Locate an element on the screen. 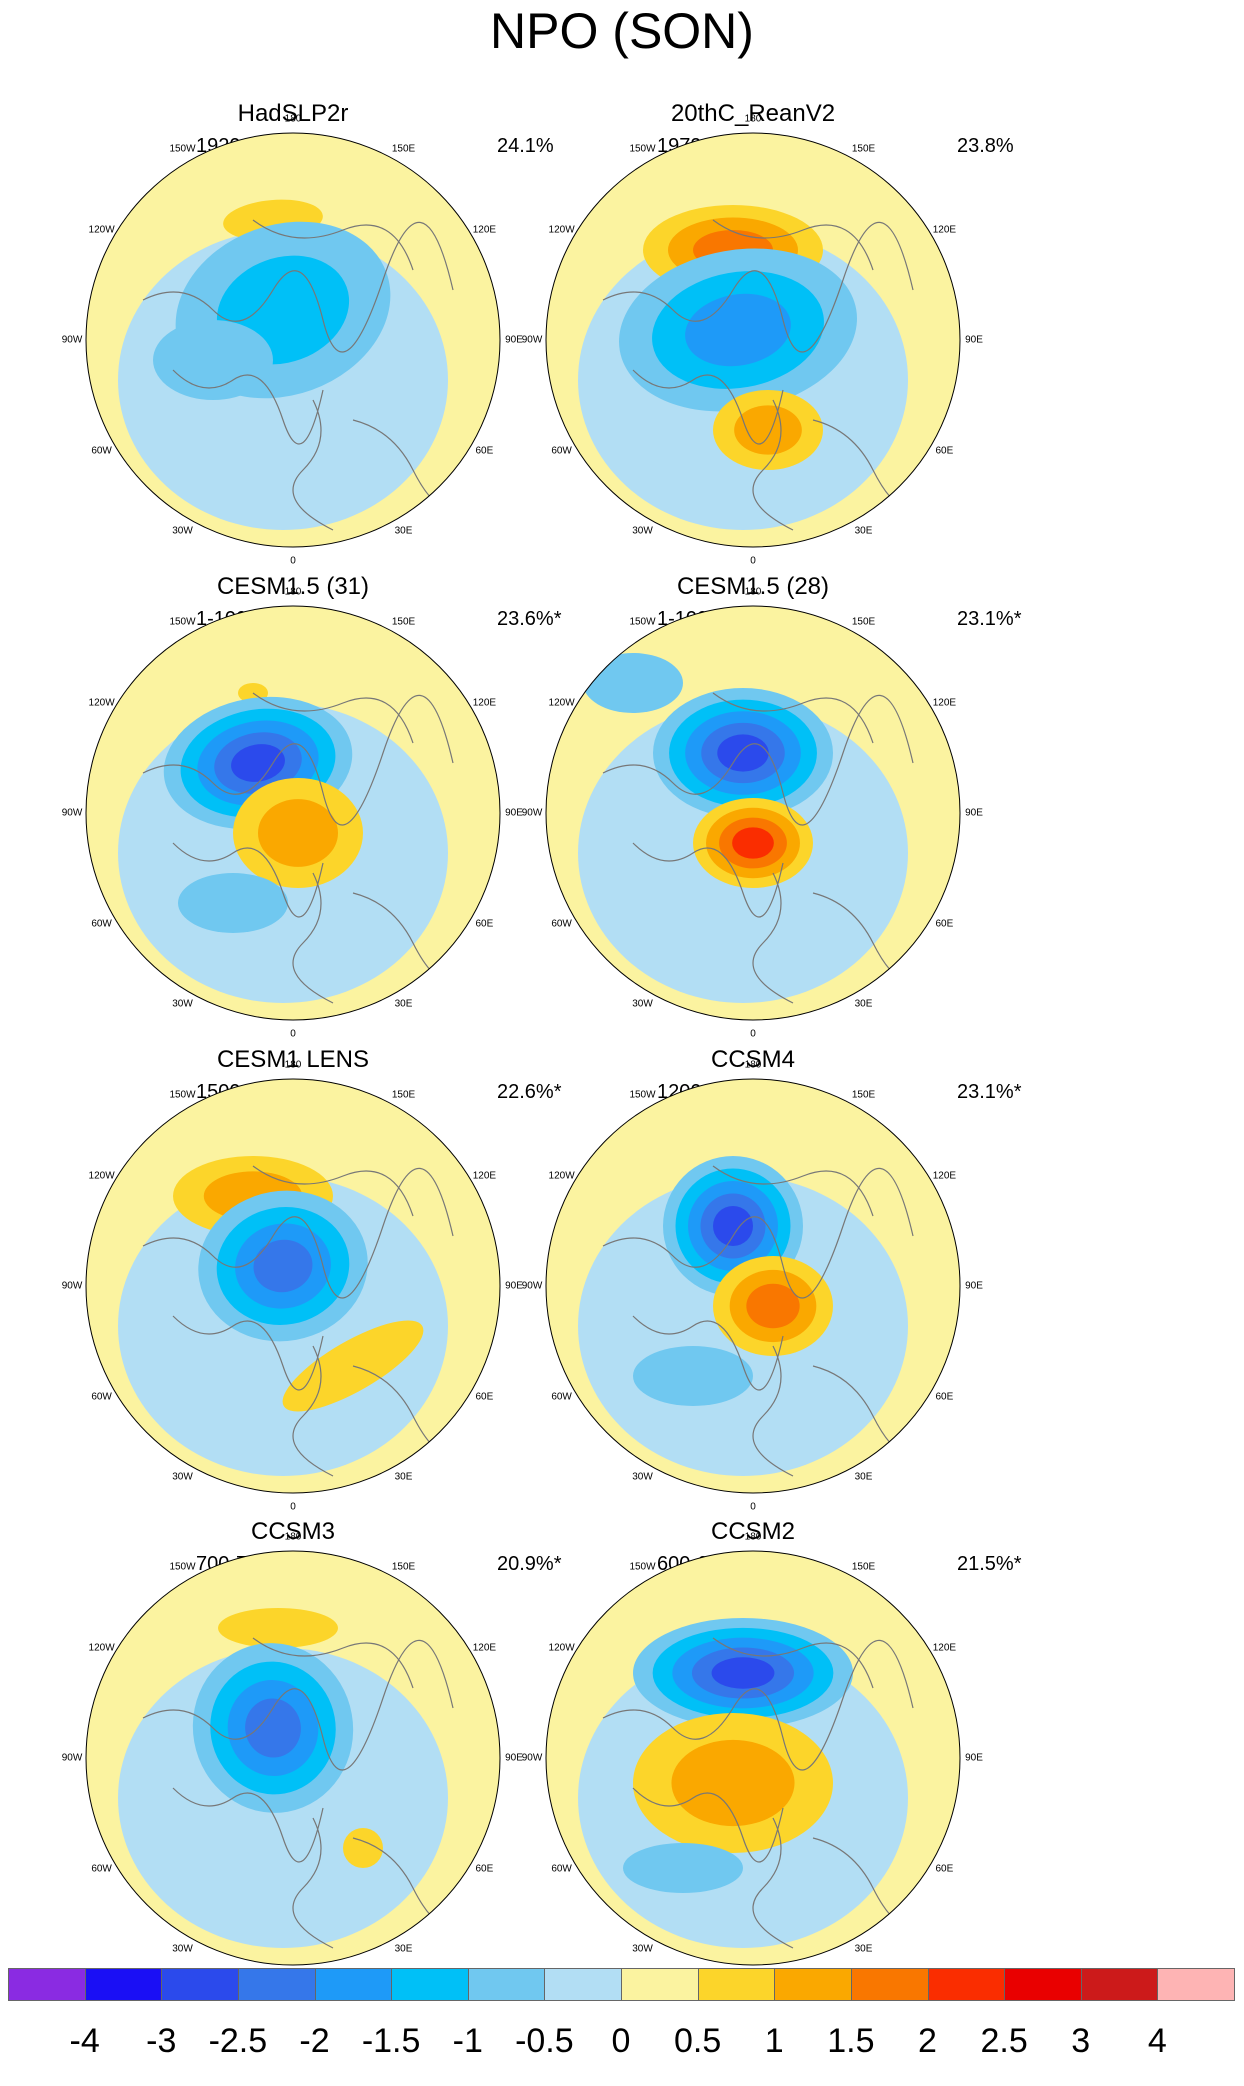  panel-title: HadSLP2r is located at coordinates (293, 113).